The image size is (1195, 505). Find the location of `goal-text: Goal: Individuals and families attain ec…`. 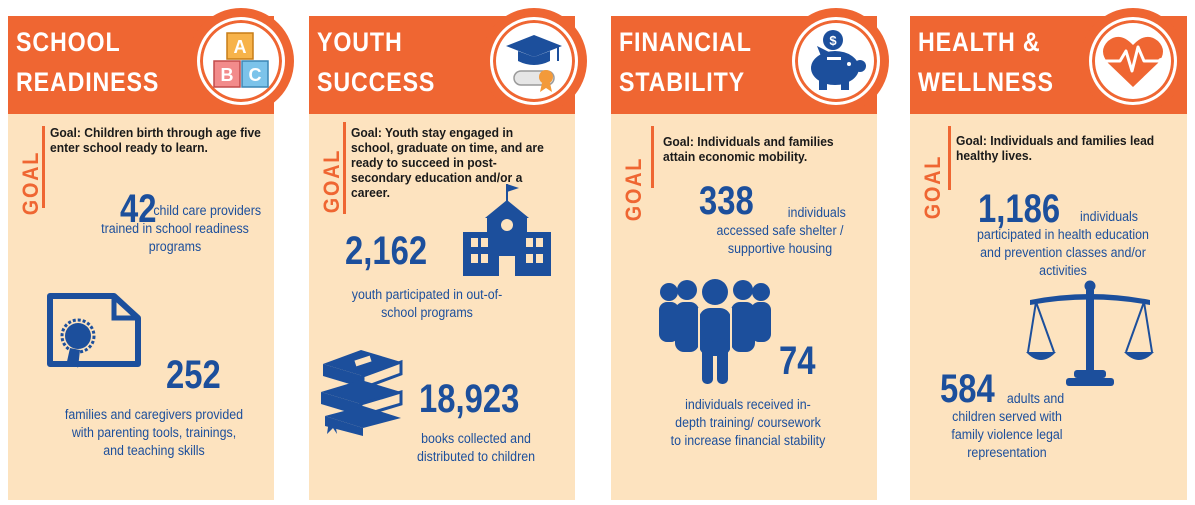

goal-text: Goal: Individuals and families attain ec… is located at coordinates (748, 149).